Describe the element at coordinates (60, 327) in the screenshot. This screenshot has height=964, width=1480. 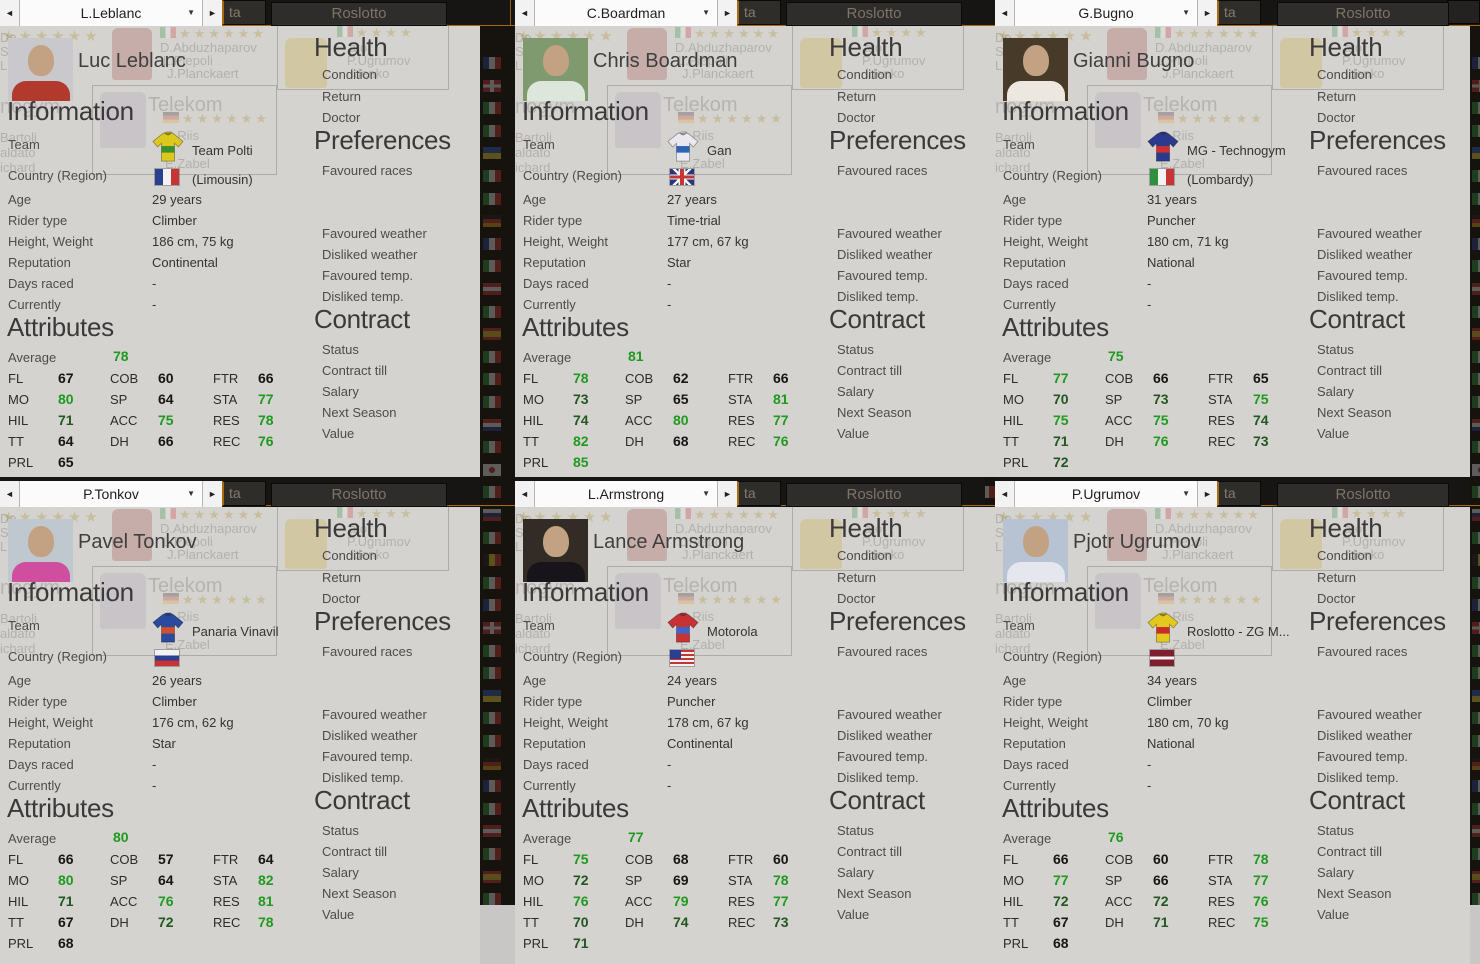
I see `attributes-heading: Attributes` at that location.